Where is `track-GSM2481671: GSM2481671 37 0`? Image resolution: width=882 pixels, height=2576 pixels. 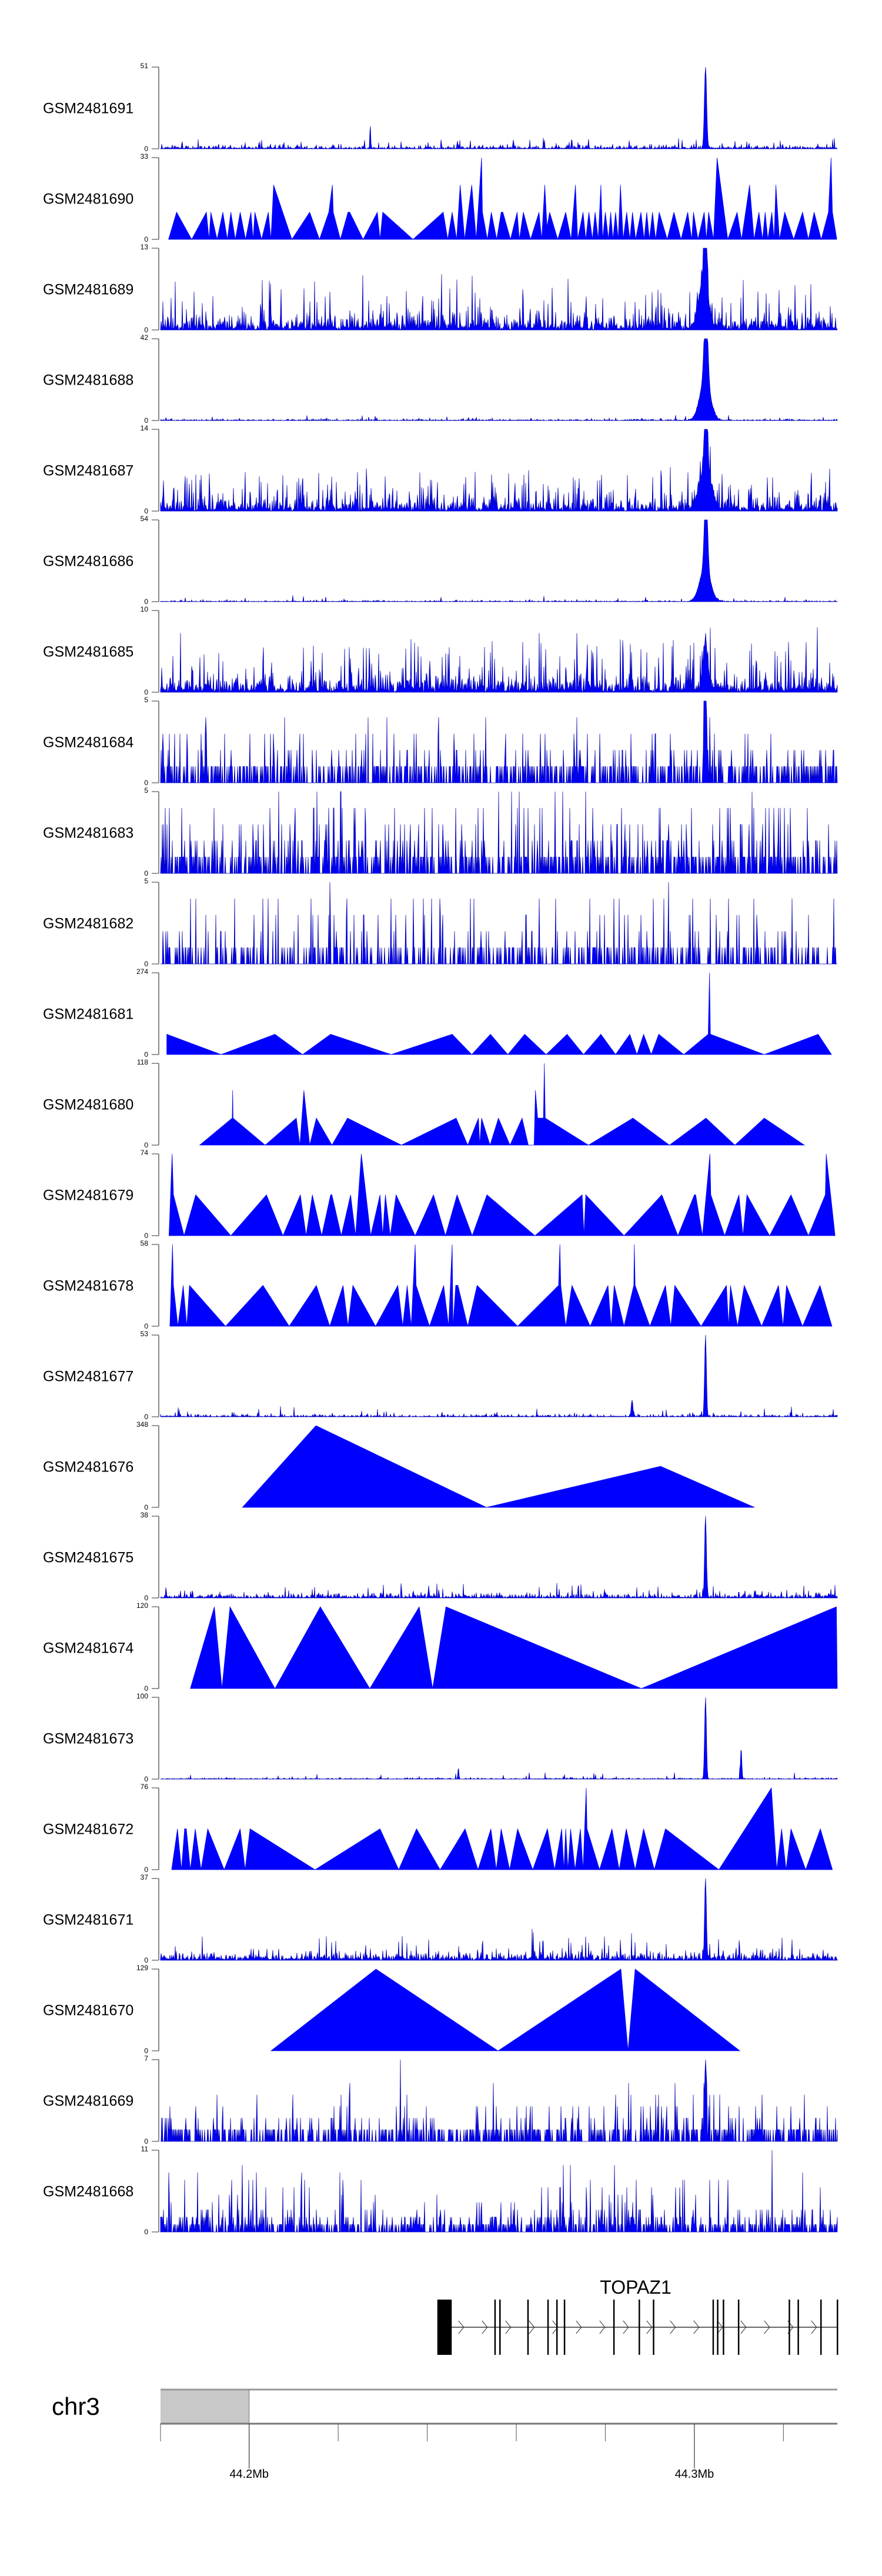
track-GSM2481671: GSM2481671 37 0 is located at coordinates (440, 1918).